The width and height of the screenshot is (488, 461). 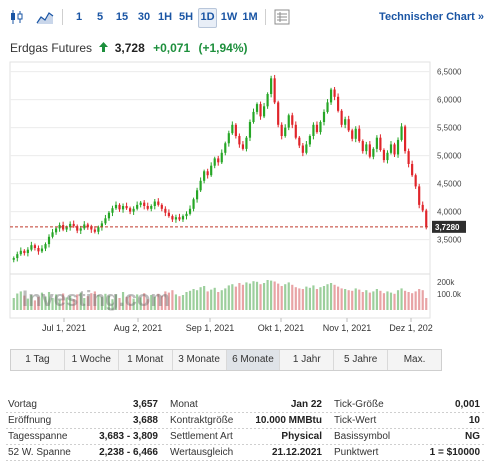 I want to click on timeframe-1m-button: 1M, so click(x=250, y=17).